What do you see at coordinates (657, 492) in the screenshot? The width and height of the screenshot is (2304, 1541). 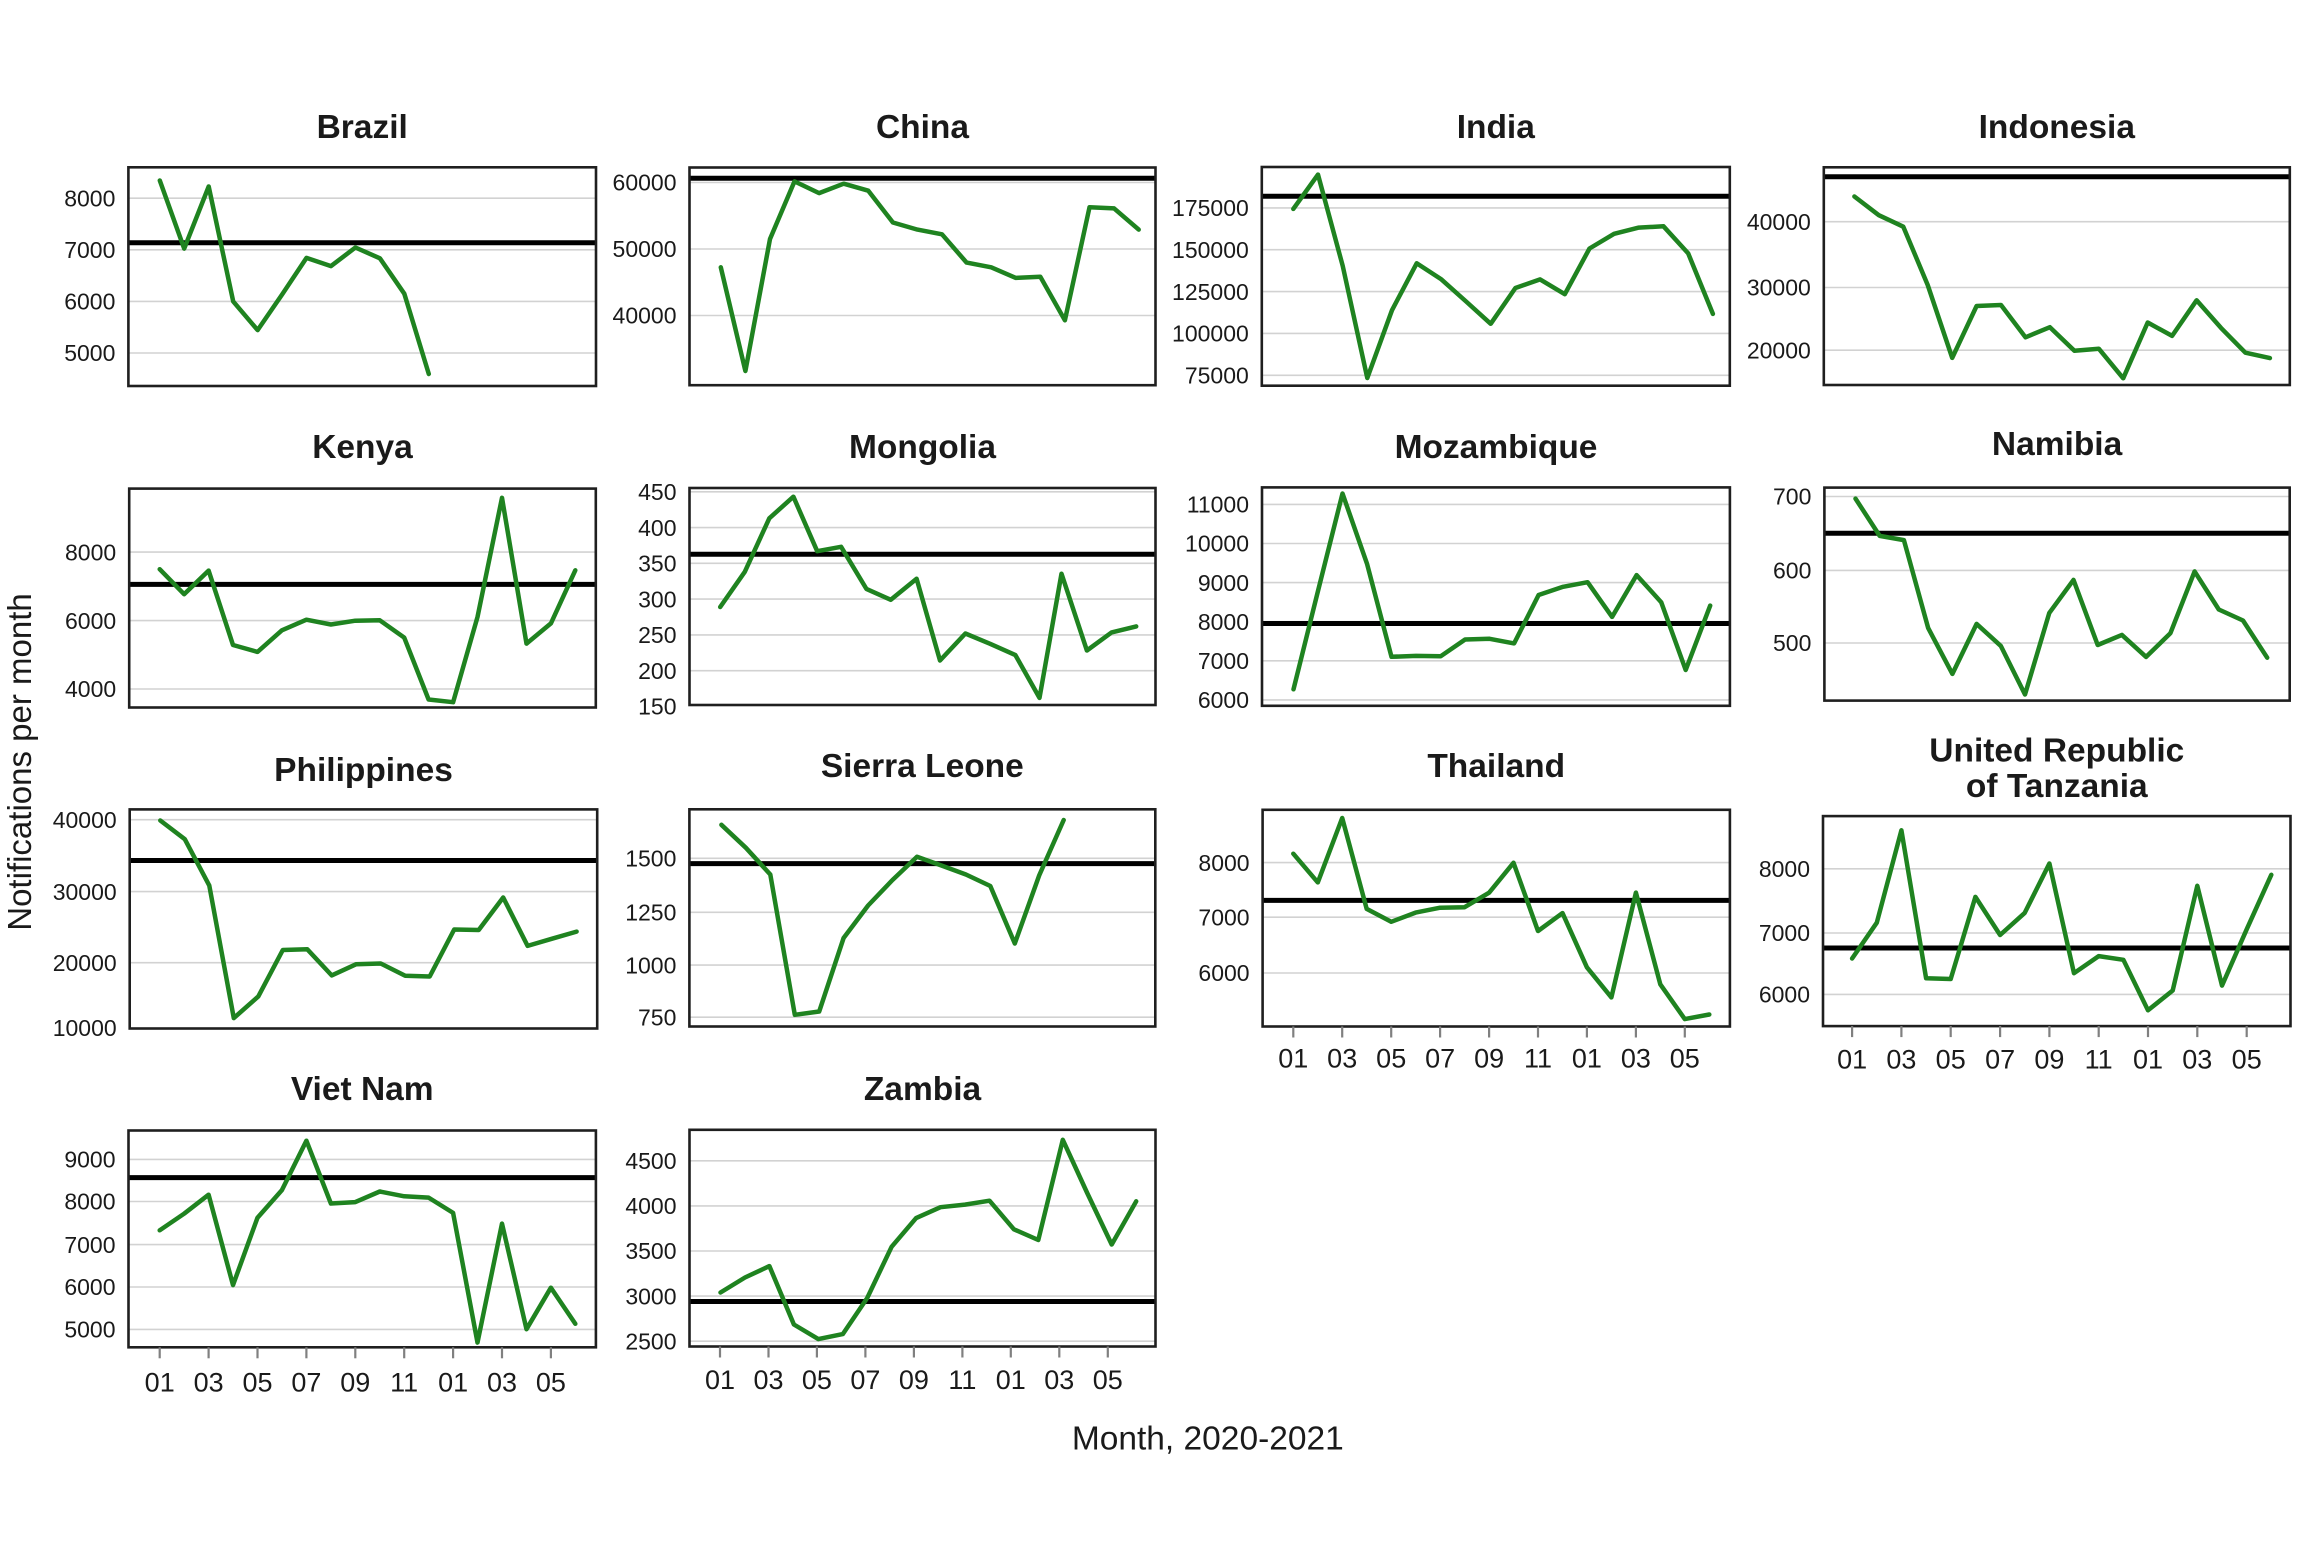 I see `svg-text: 450` at bounding box center [657, 492].